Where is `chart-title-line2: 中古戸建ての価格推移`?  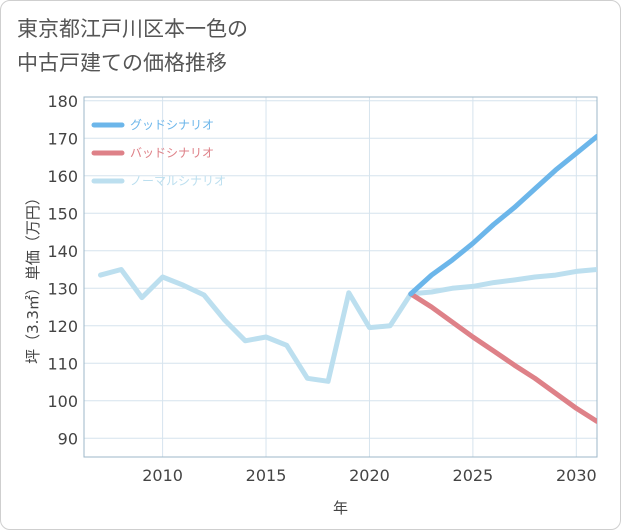
chart-title-line2: 中古戸建ての価格推移 is located at coordinates (122, 63).